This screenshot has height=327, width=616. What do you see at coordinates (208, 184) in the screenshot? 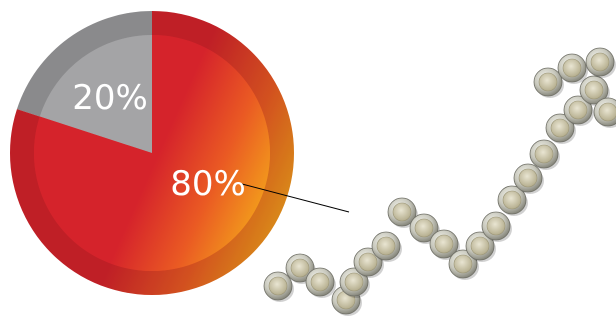
I see `slice-label-80: 80%` at bounding box center [208, 184].